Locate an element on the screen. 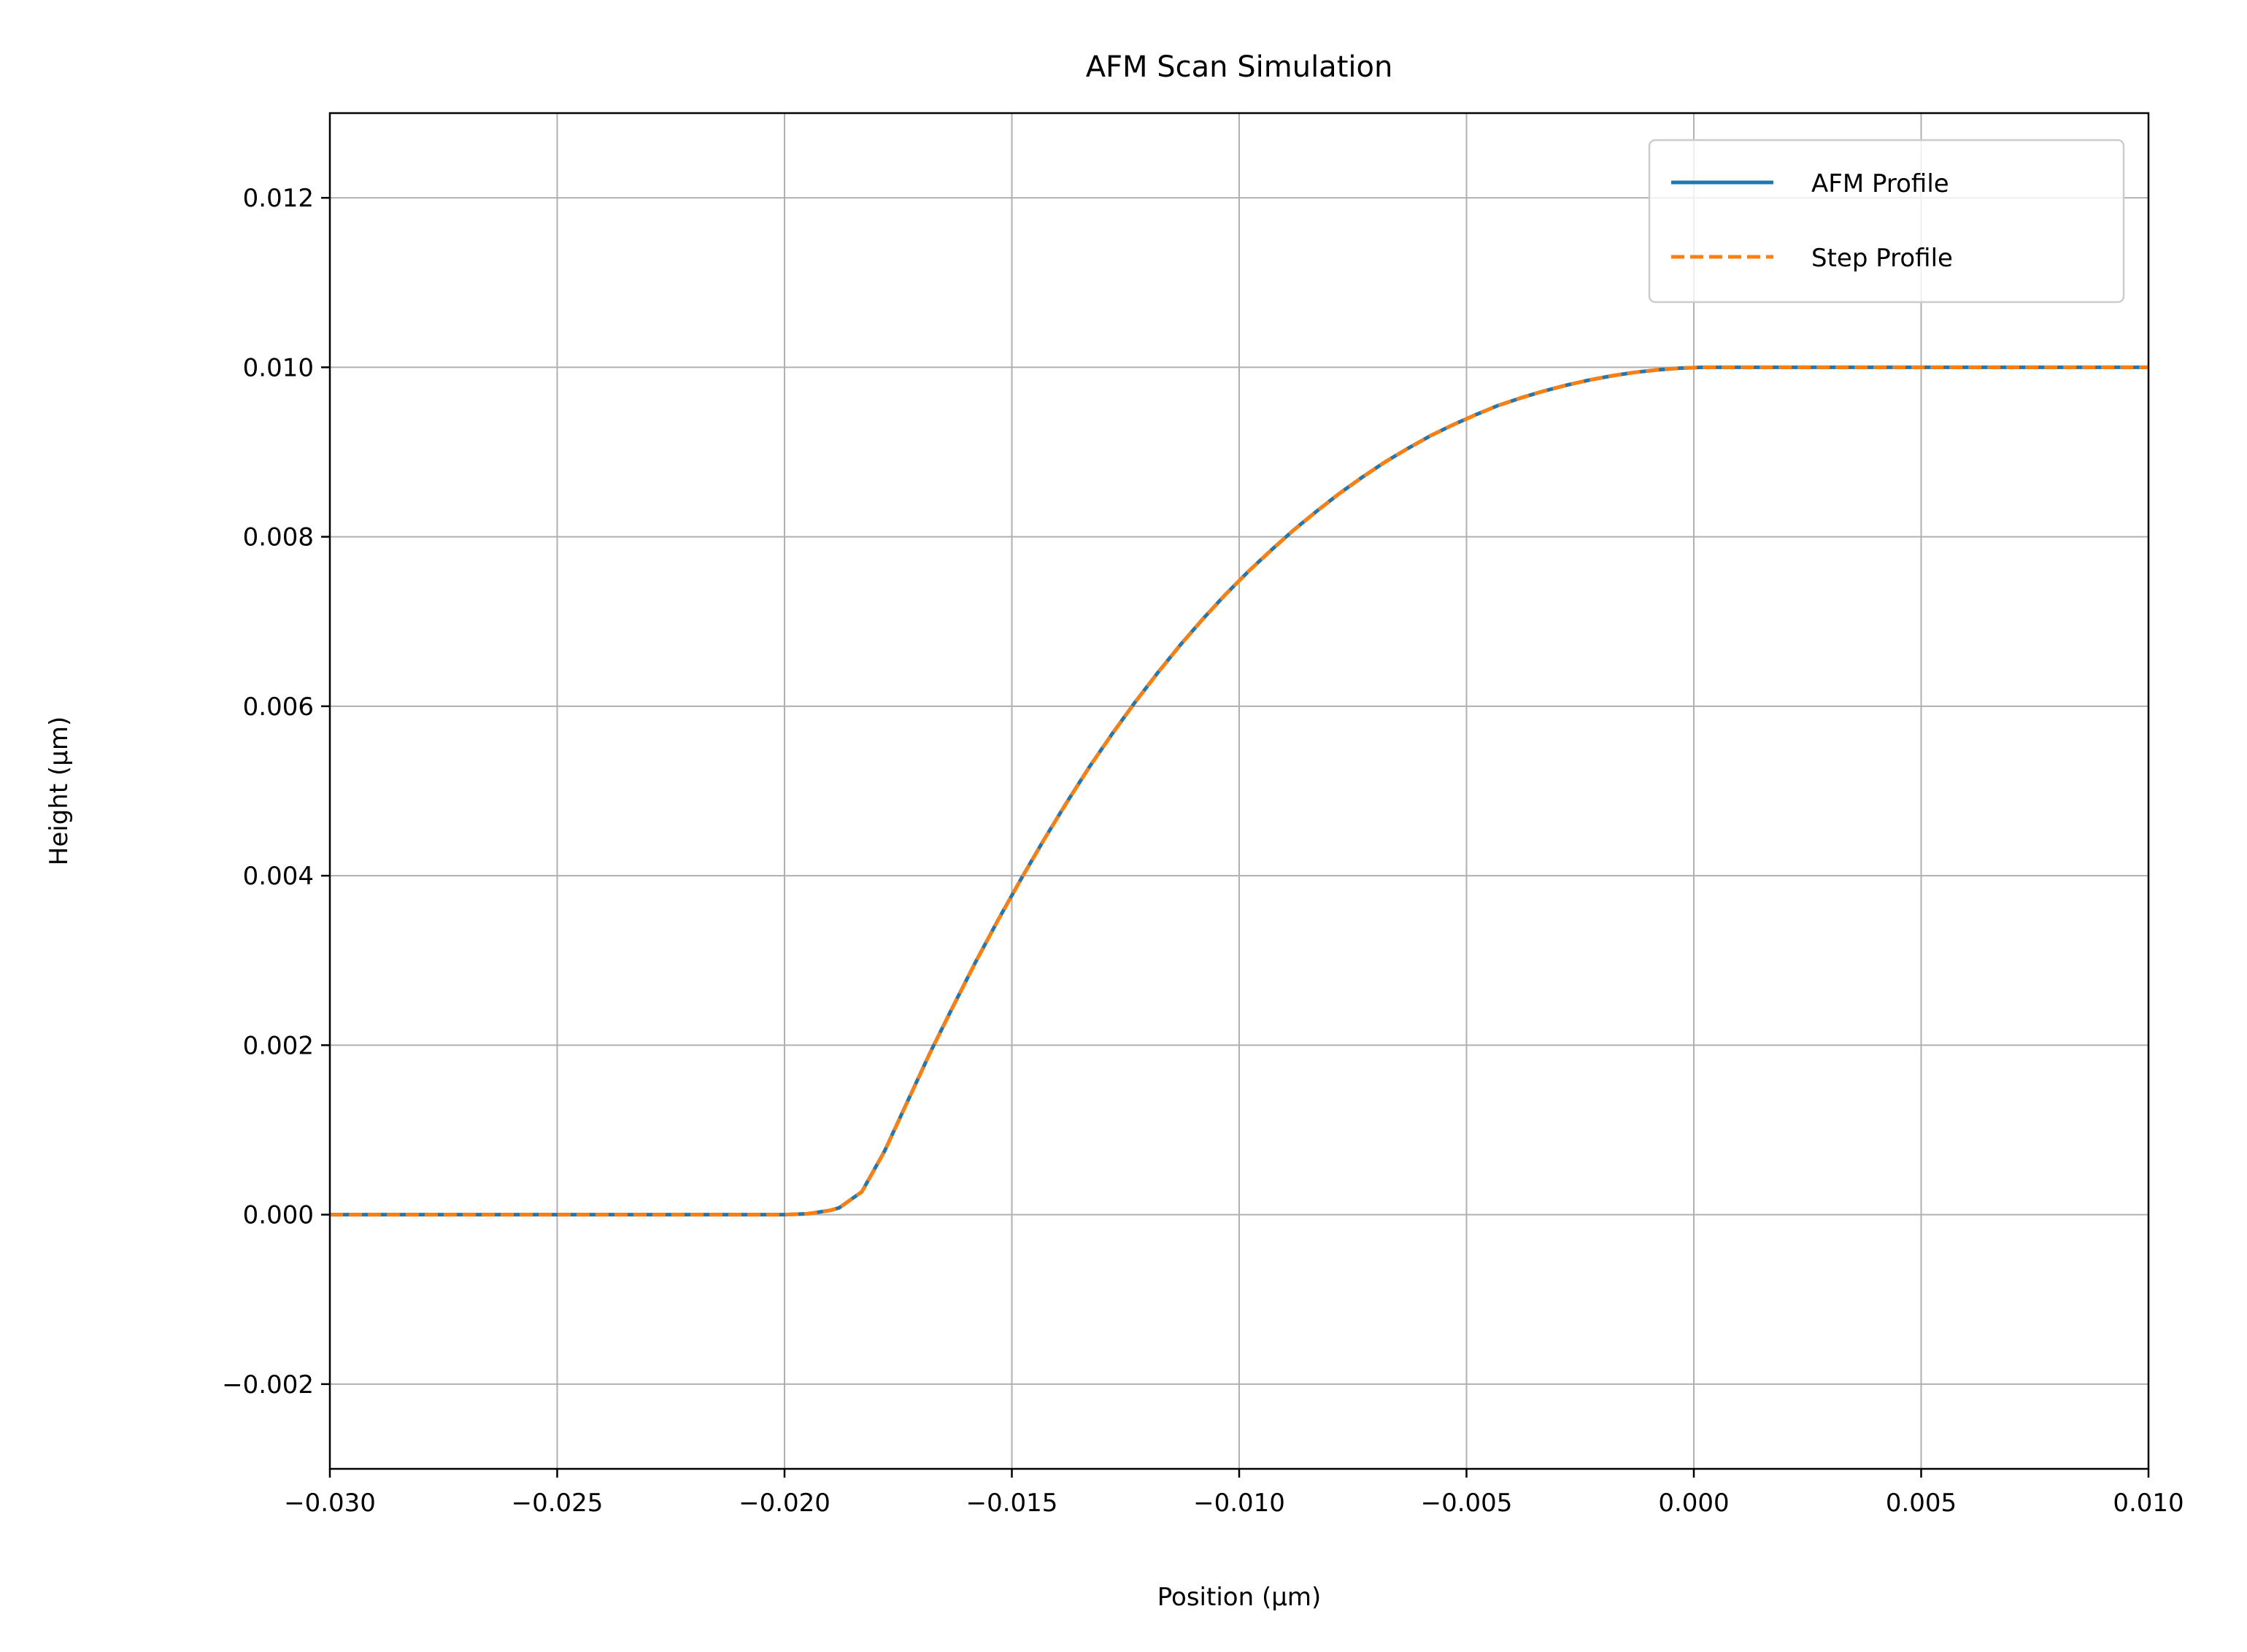 The height and width of the screenshot is (1652, 2247). x-tick-label: 0.010 is located at coordinates (2148, 1504).